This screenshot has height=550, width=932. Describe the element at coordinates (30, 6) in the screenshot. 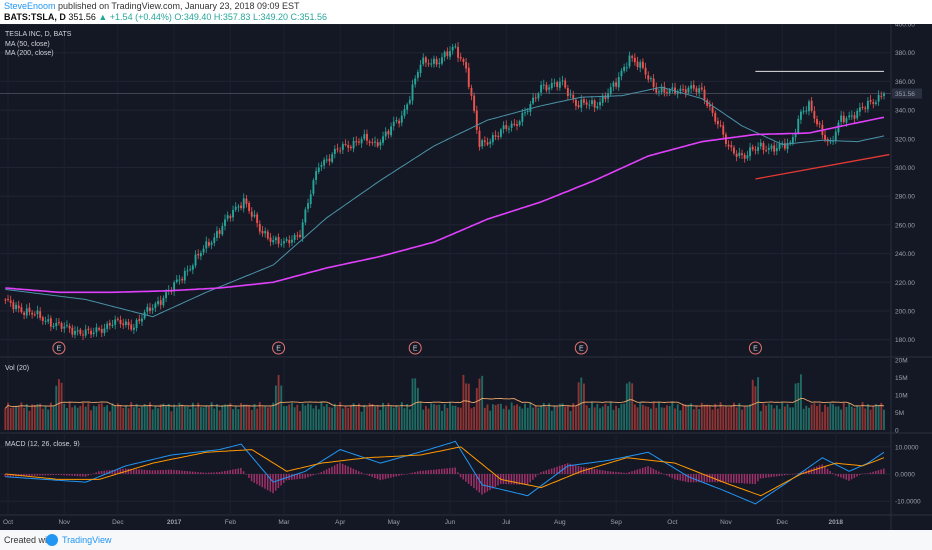

I see `author-link: SteveEnoom` at that location.